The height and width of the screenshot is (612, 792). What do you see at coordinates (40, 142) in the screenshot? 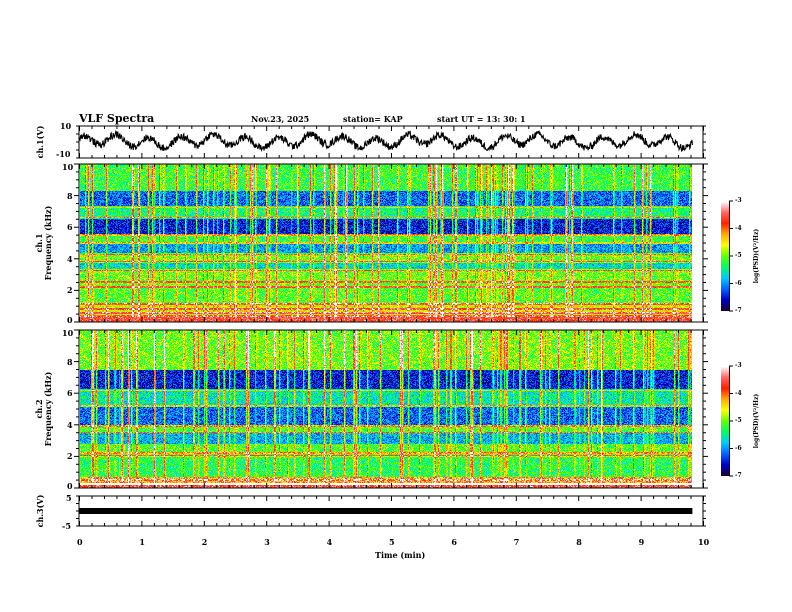
I see `ch1-voltage-axis-label: ch.1(V)` at bounding box center [40, 142].